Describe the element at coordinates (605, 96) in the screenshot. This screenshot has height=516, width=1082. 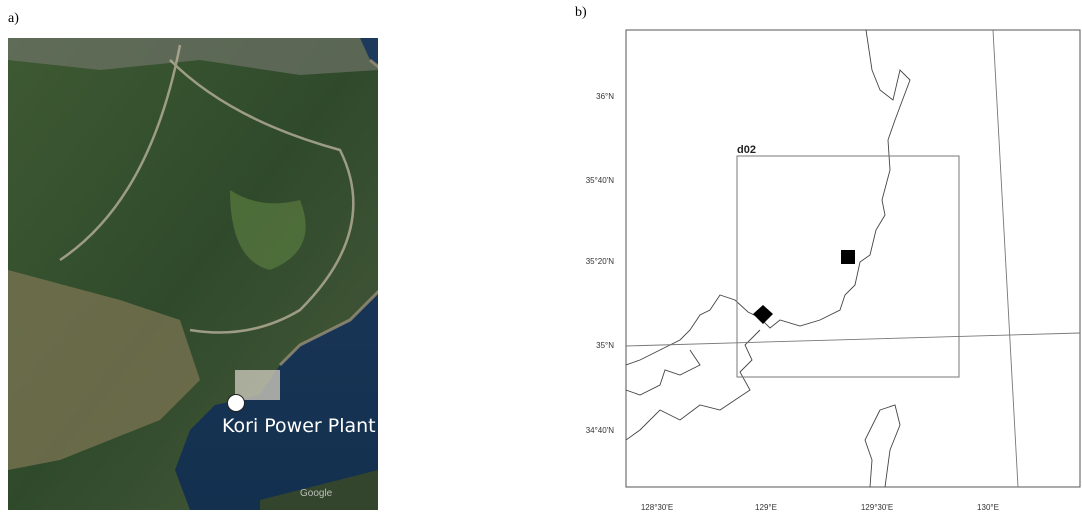
I see `lat-label: 36°N` at that location.